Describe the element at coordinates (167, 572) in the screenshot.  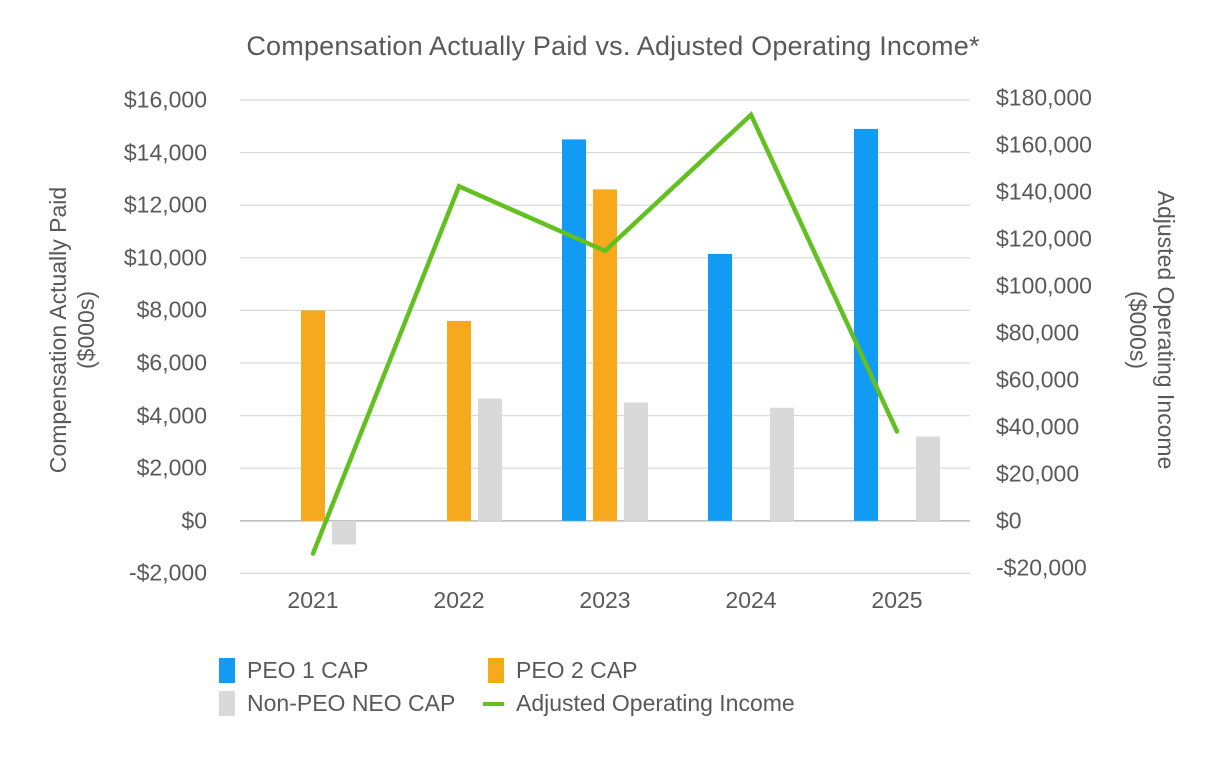
I see `left-tick-label-2-000: -$2,000` at that location.